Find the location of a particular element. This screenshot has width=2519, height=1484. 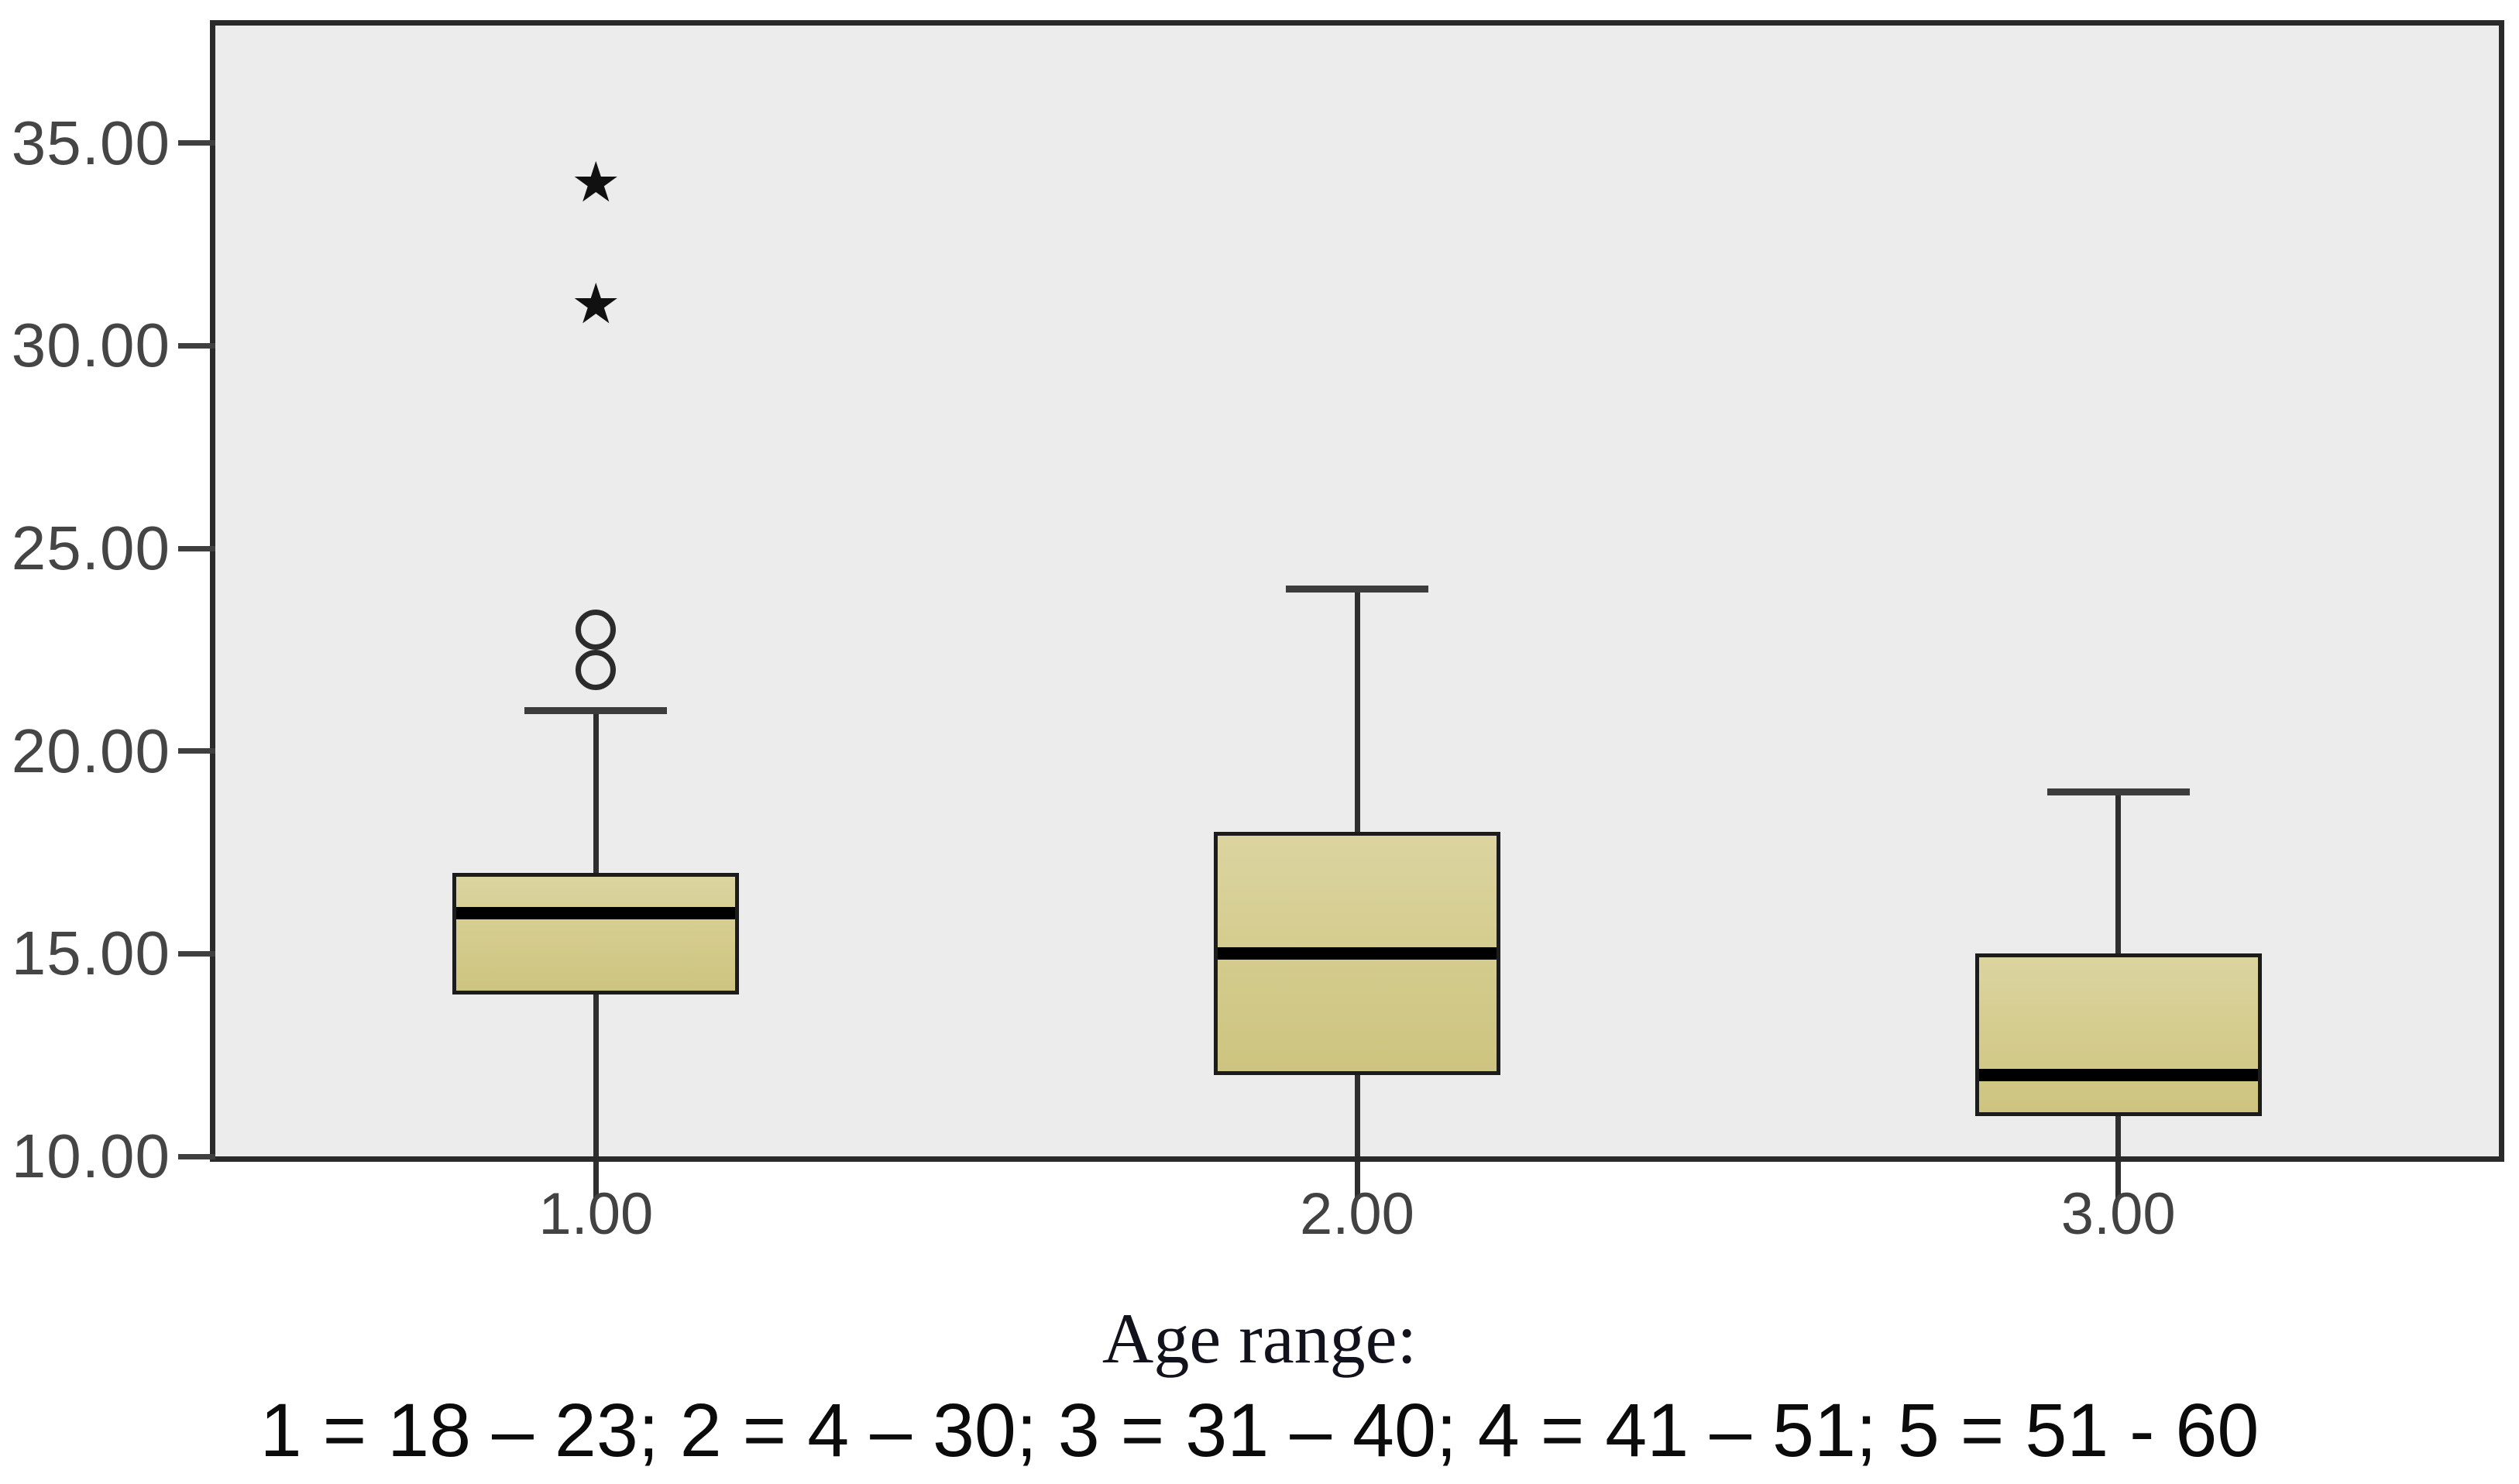

x-tick-label: 2.00 is located at coordinates (1357, 1214).